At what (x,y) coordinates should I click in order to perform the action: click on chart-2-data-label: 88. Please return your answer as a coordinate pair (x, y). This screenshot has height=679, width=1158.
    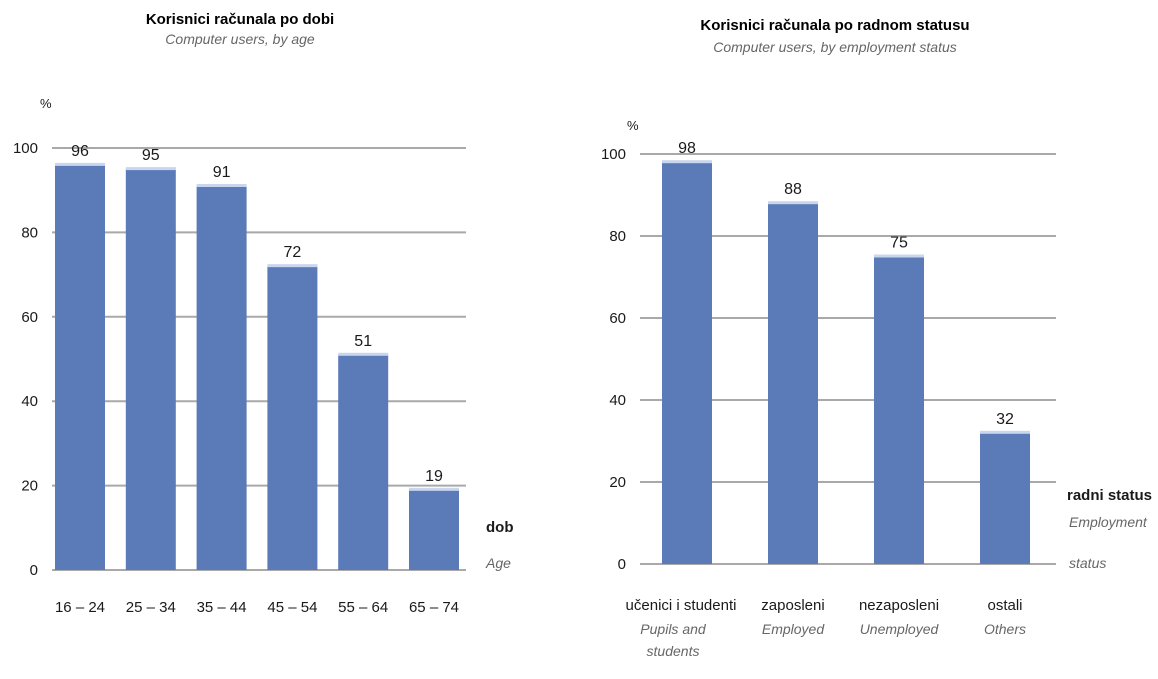
    Looking at the image, I should click on (793, 189).